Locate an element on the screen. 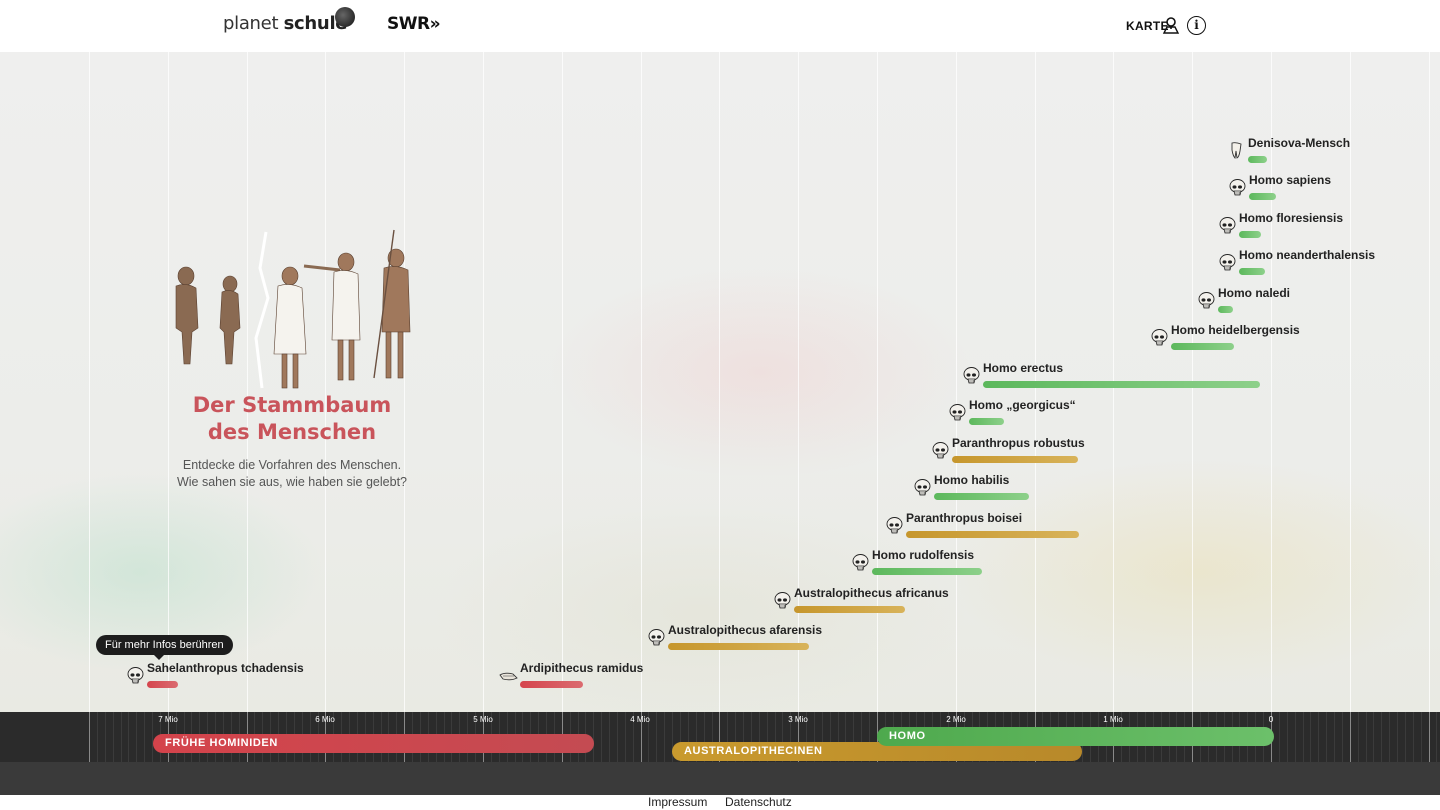  map-pin-icon is located at coordinates (1171, 25).